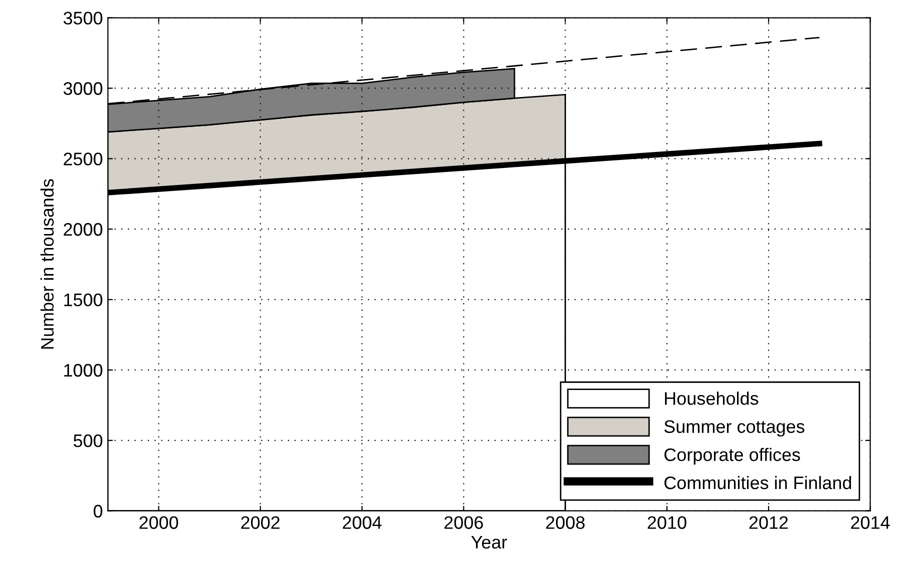 Image resolution: width=899 pixels, height=574 pixels. I want to click on legend-label: Summer cottages, so click(734, 428).